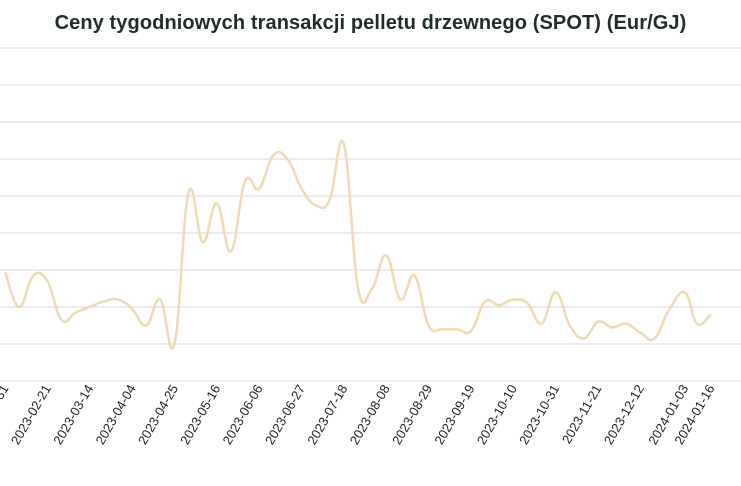 The width and height of the screenshot is (741, 486). I want to click on x-tick-label: 2023-12-12, so click(624, 414).